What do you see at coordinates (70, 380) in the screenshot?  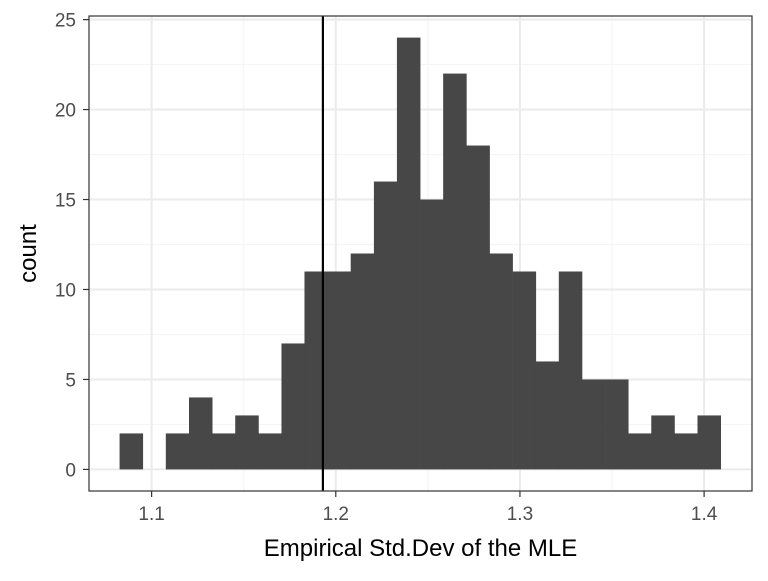 I see `y-tick-label: 5` at bounding box center [70, 380].